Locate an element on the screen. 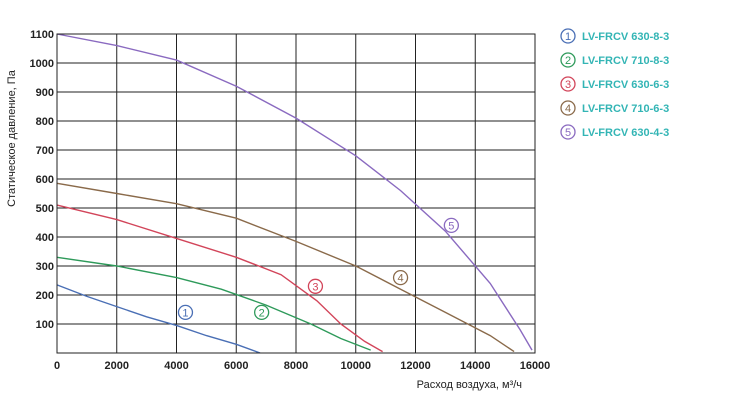 Image resolution: width=729 pixels, height=400 pixels. legend-marker-number: 3 is located at coordinates (568, 85).